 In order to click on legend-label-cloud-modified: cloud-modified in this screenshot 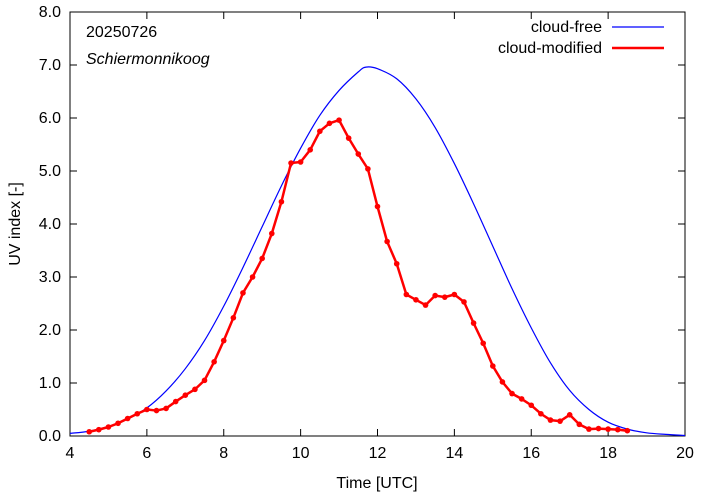, I will do `click(550, 48)`.